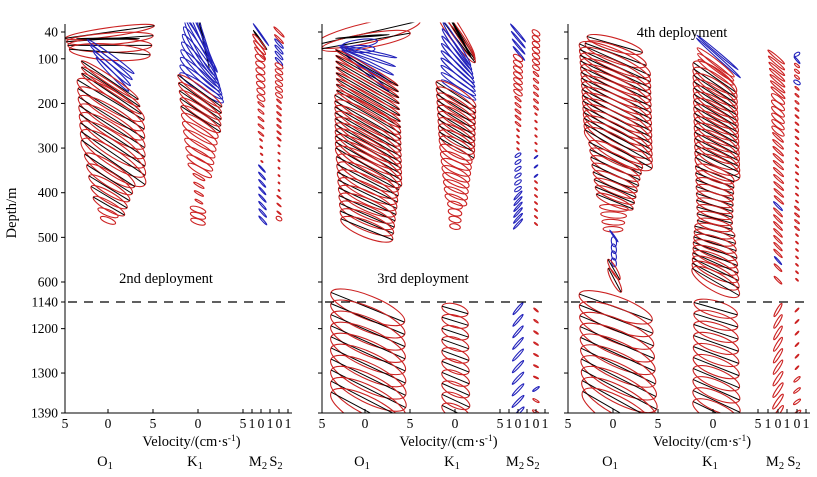 This screenshot has height=477, width=817. Describe the element at coordinates (371, 217) in the screenshot. I see `tidal-ellipses-O1-p3rd` at that location.